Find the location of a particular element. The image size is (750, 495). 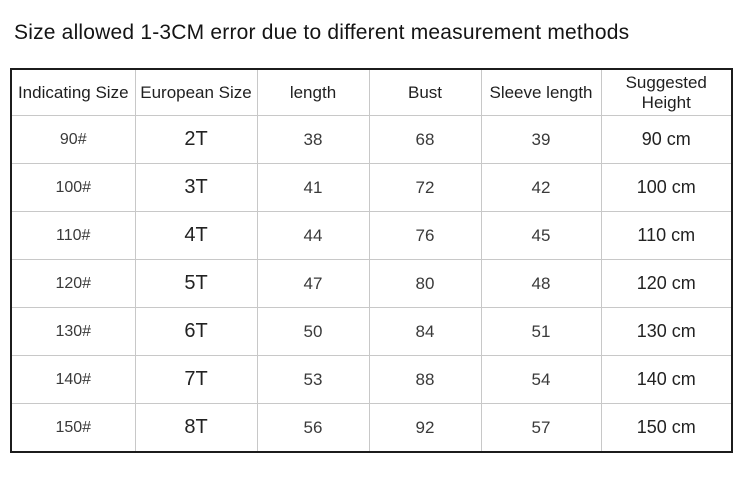

table-cell: 41 is located at coordinates (313, 187).